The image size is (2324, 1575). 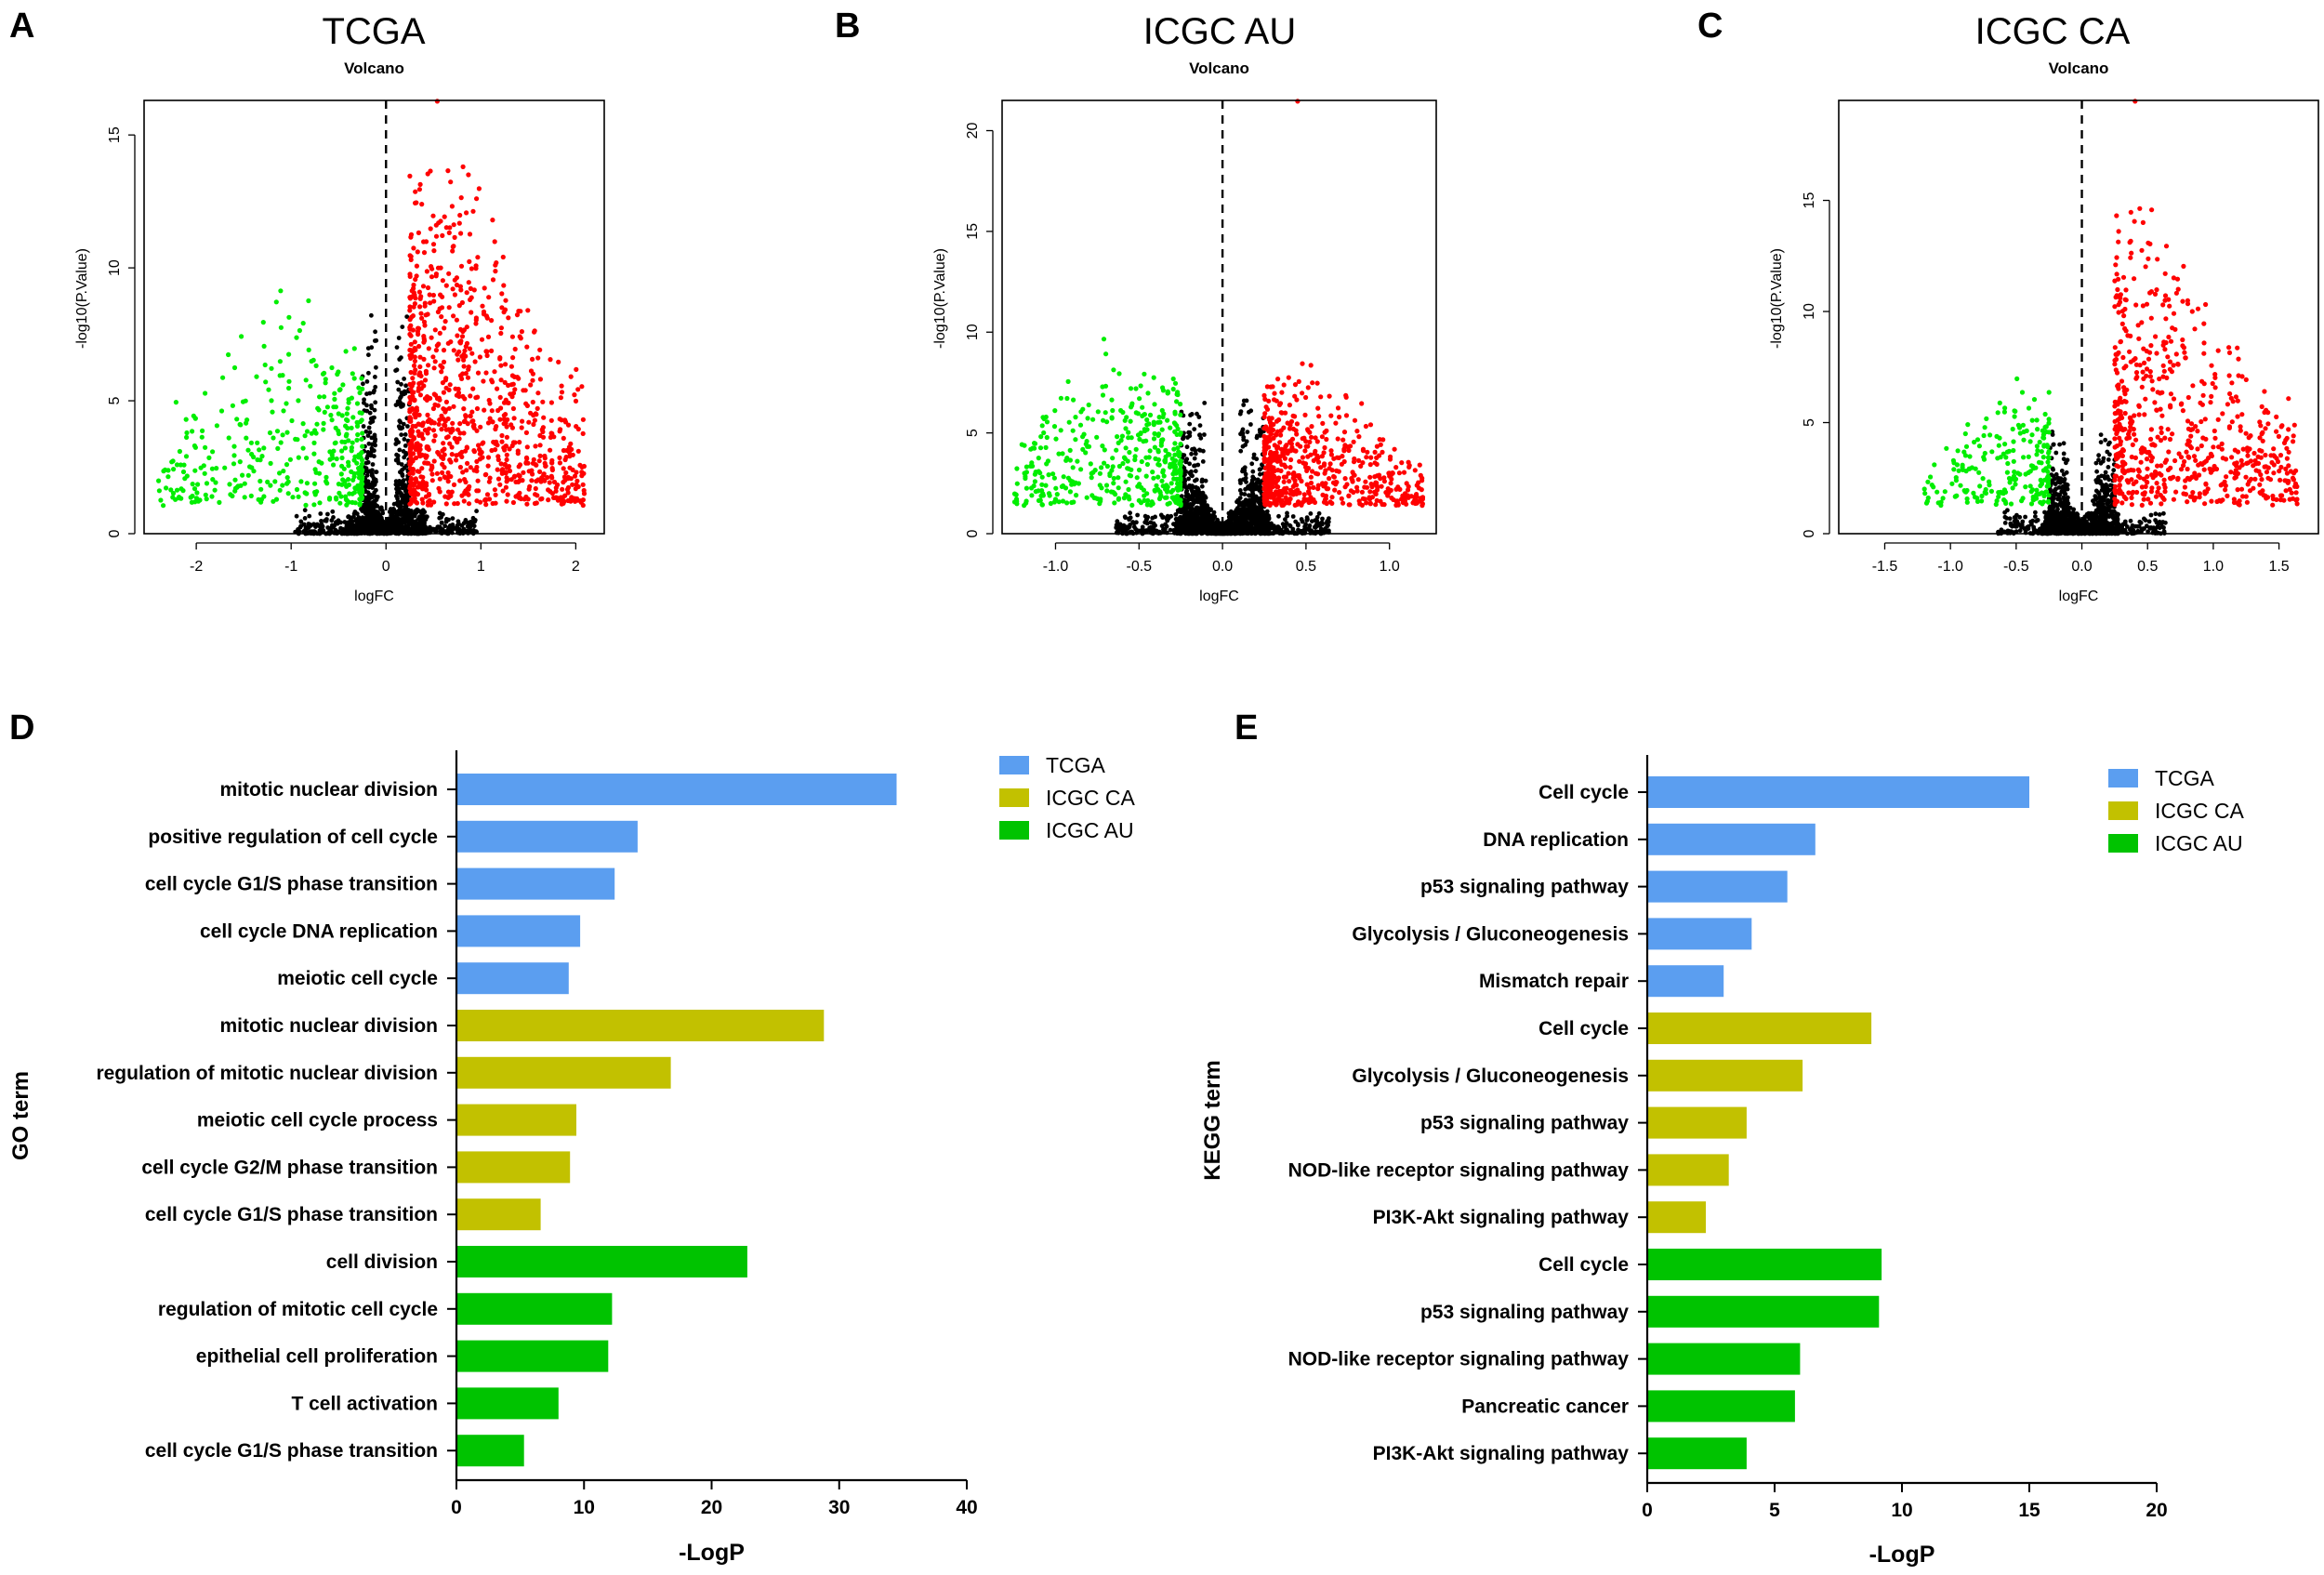 What do you see at coordinates (576, 567) in the screenshot?
I see `x-tick-label: 2` at bounding box center [576, 567].